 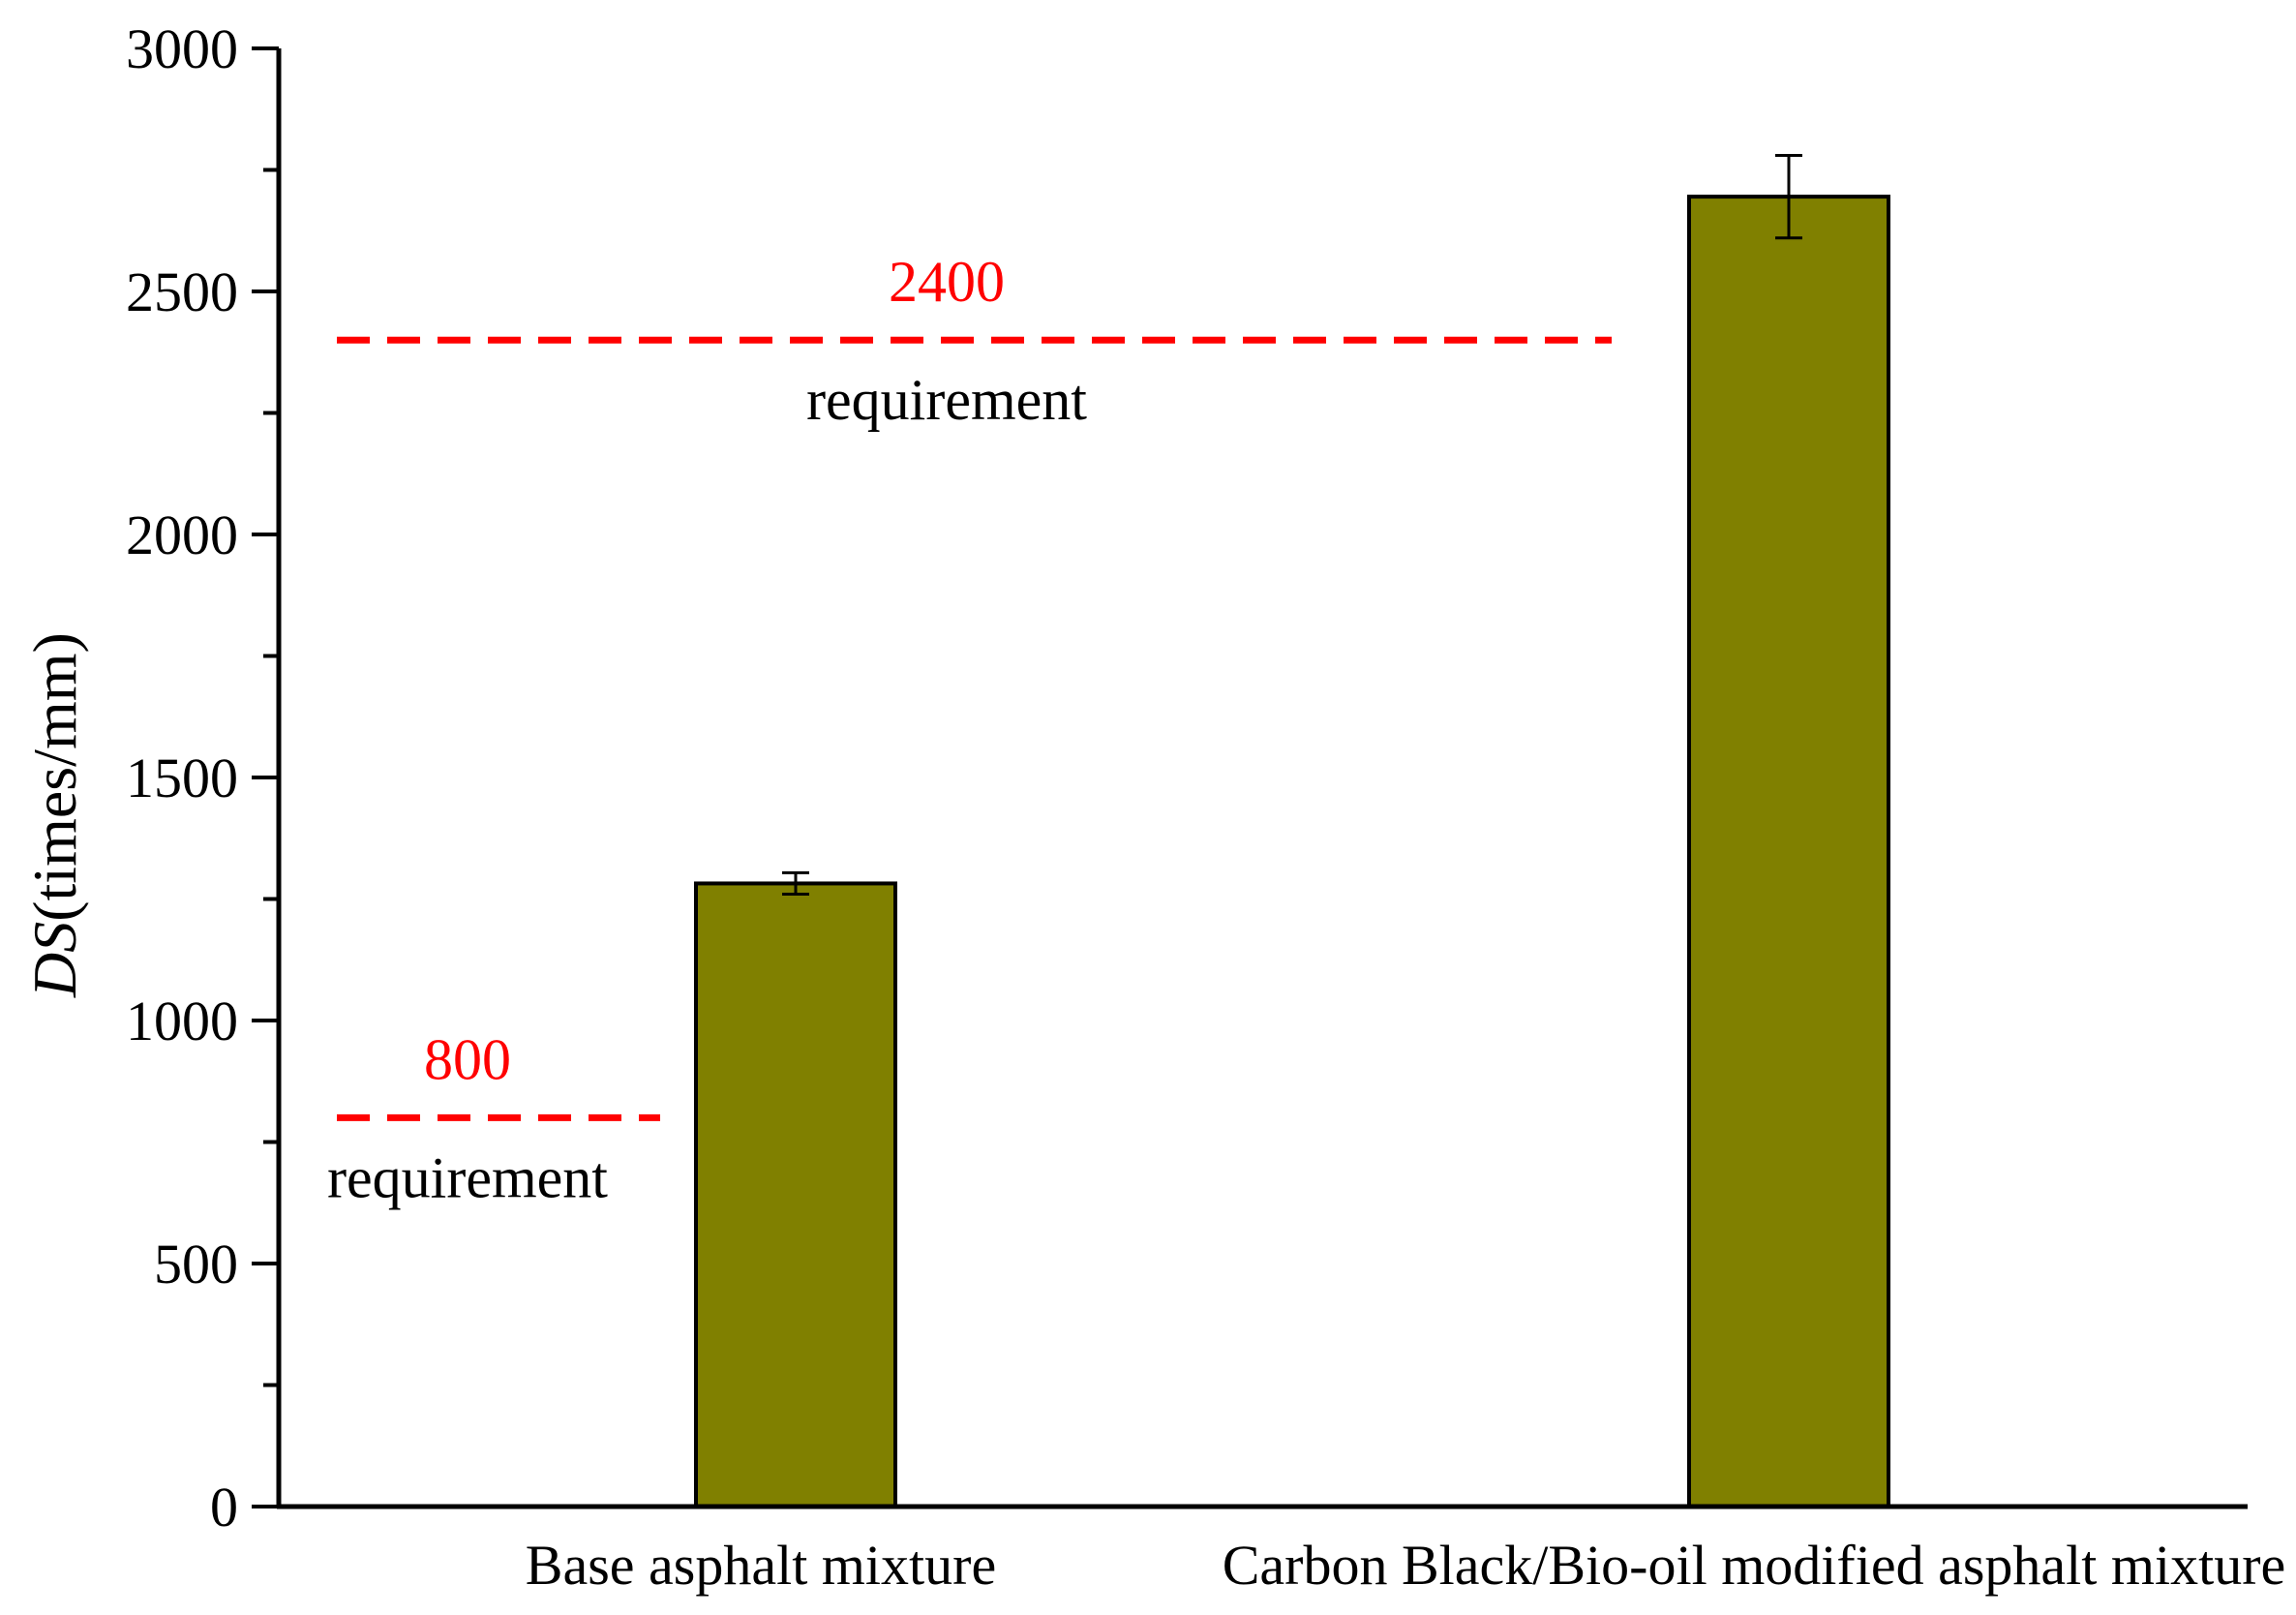 I want to click on y-tick-label-500: 500, so click(x=196, y=1264).